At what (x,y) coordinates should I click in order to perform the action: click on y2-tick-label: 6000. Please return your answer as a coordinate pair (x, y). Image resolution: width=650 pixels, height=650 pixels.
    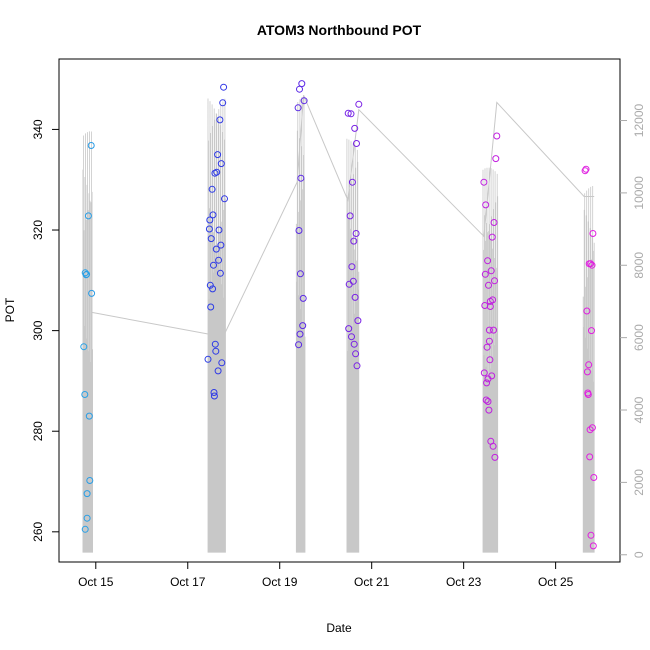
    Looking at the image, I should click on (639, 337).